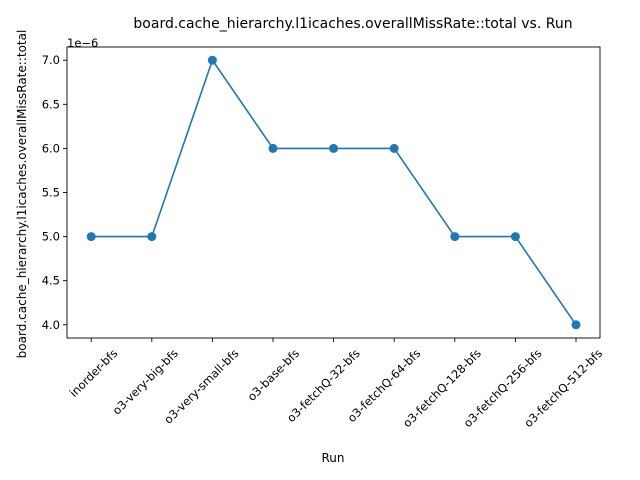 The height and width of the screenshot is (480, 640). What do you see at coordinates (82, 43) in the screenshot?
I see `y-offset-label: 1e−6` at bounding box center [82, 43].